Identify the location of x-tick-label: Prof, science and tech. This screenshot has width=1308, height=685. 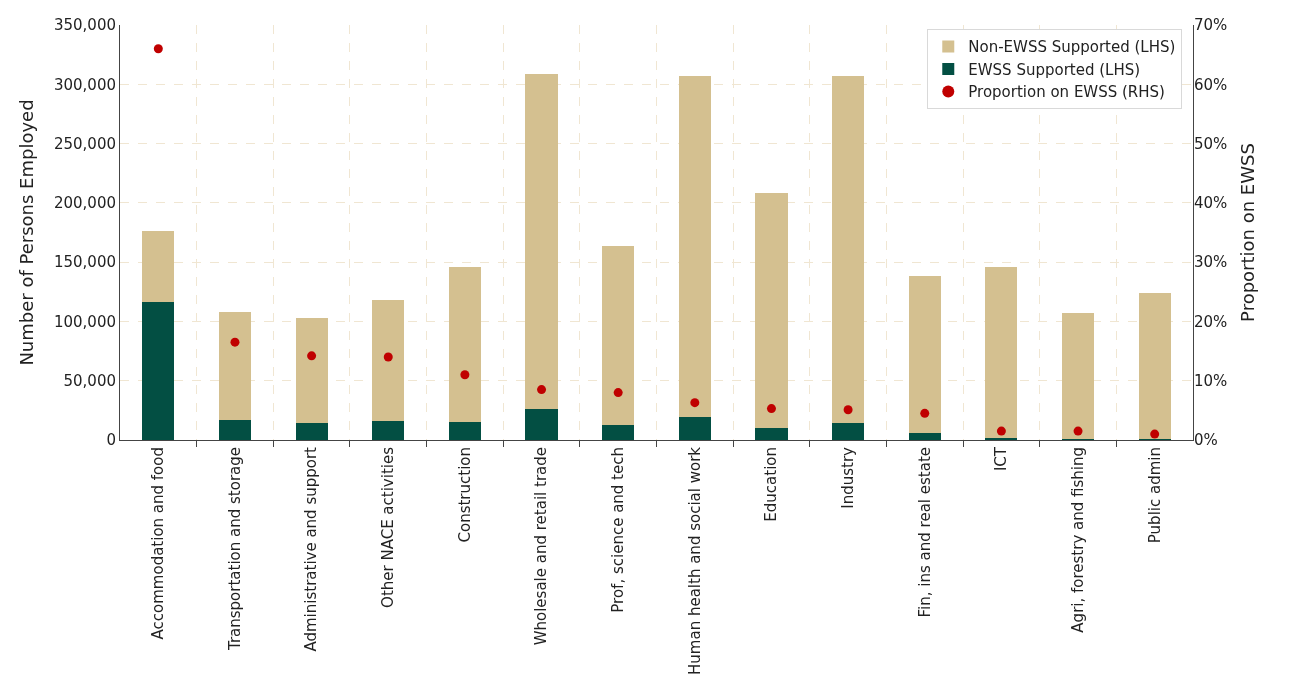
(618, 530).